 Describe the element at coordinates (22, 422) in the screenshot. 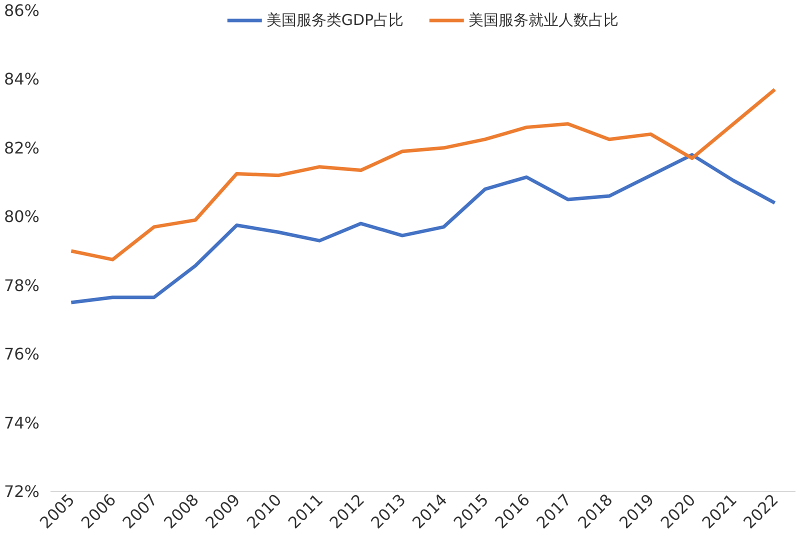

I see `y-tick-label: 74%` at that location.